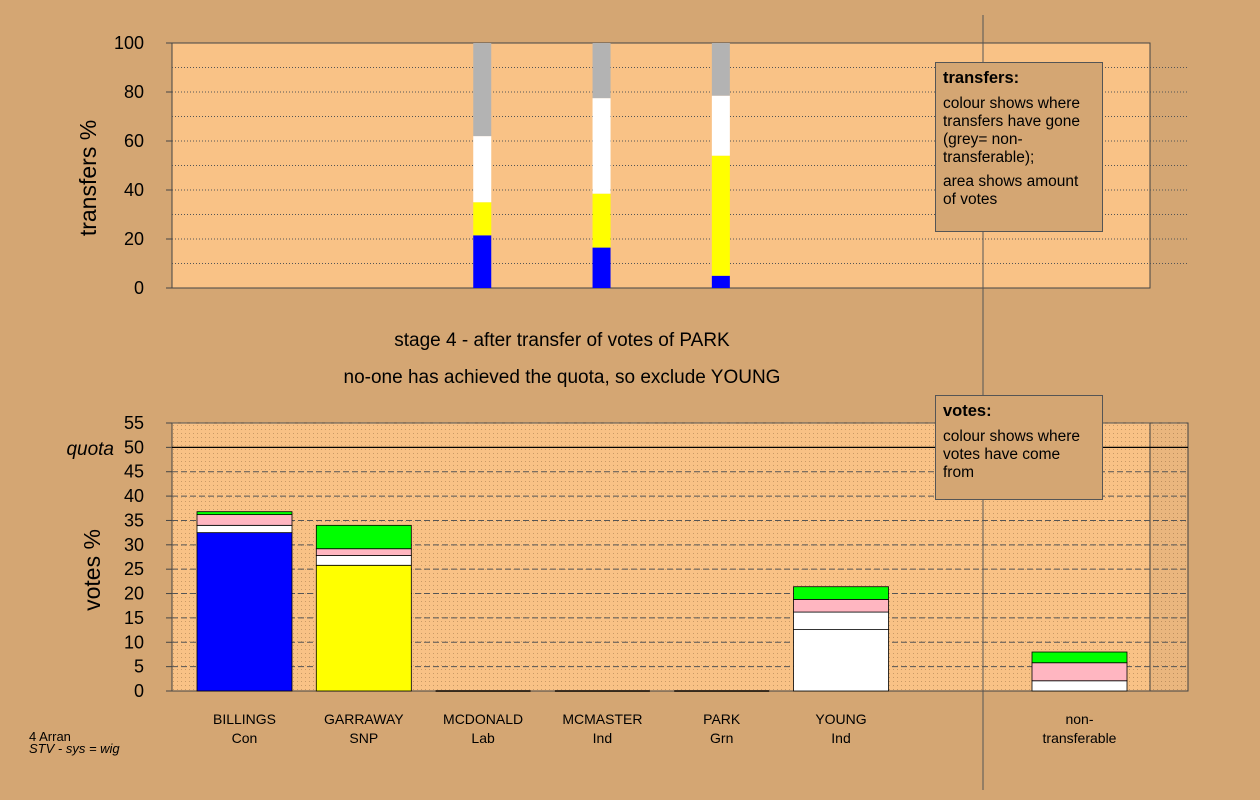 Image resolution: width=1260 pixels, height=800 pixels. What do you see at coordinates (139, 288) in the screenshot?
I see `transfers-y-tick-label: 0` at bounding box center [139, 288].